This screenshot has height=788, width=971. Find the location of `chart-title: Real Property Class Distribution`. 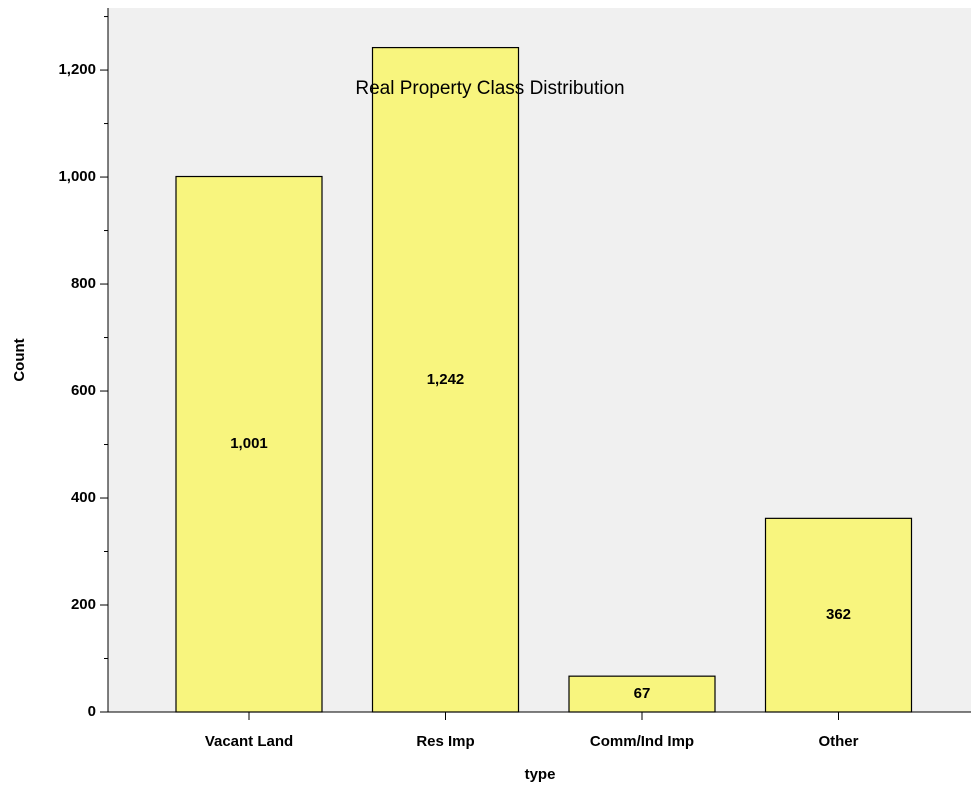

chart-title: Real Property Class Distribution is located at coordinates (489, 88).